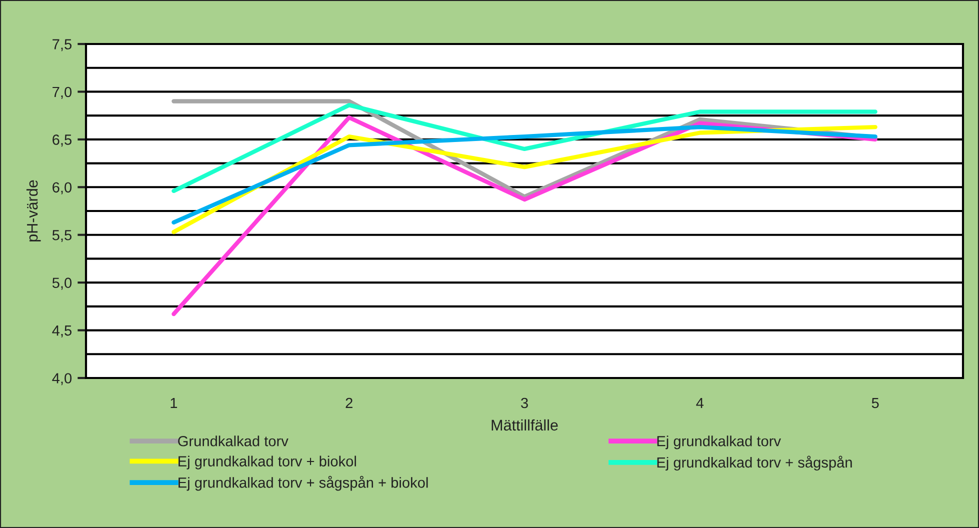  Describe the element at coordinates (303, 483) in the screenshot. I see `legend-label: Ej grundkalkad torv + sågspån + biokol` at that location.